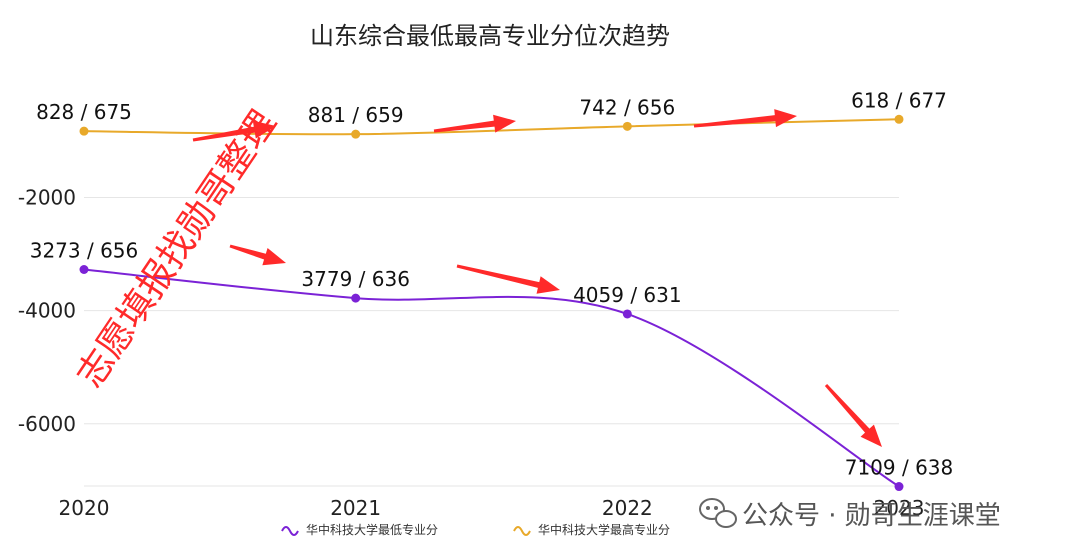 The height and width of the screenshot is (556, 1080). What do you see at coordinates (492, 508) in the screenshot?
I see `x-axis-ticks: 2020 2021 2022 2023` at bounding box center [492, 508].